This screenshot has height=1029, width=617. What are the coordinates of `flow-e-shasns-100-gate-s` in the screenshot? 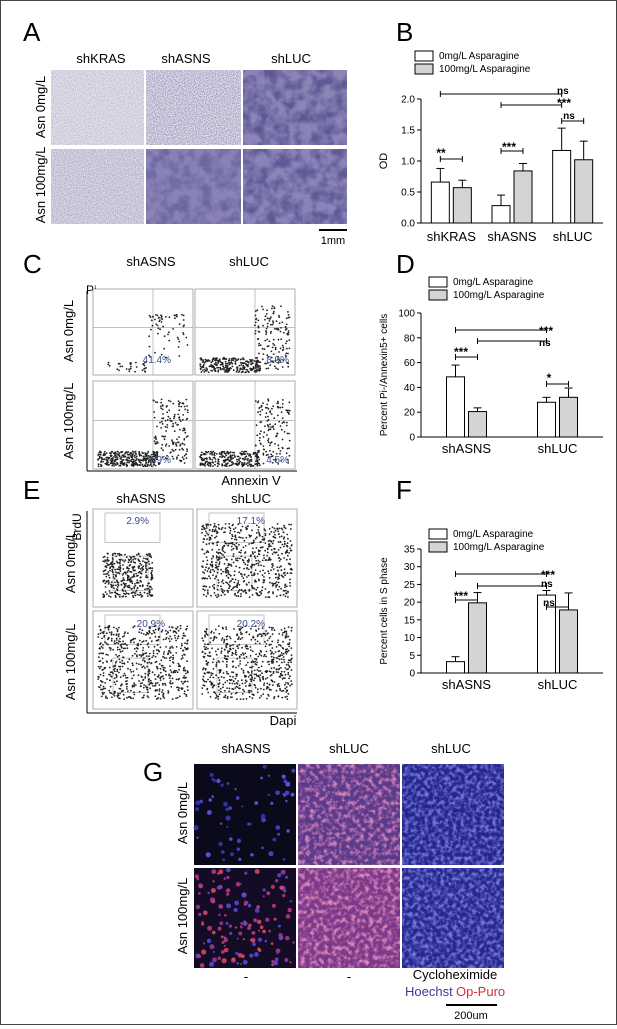 It's located at (132, 629).